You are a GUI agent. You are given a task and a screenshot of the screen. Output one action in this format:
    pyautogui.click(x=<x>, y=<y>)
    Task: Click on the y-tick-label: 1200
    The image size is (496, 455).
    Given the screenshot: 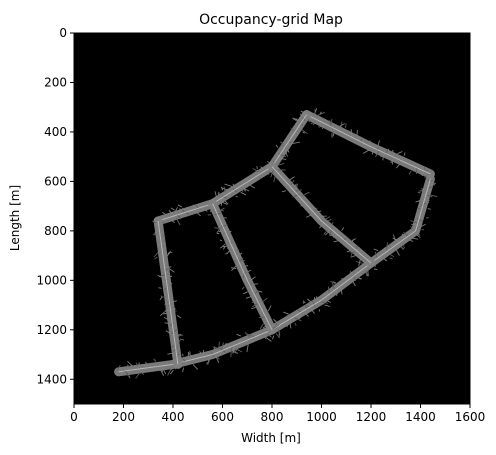 What is the action you would take?
    pyautogui.click(x=51, y=330)
    